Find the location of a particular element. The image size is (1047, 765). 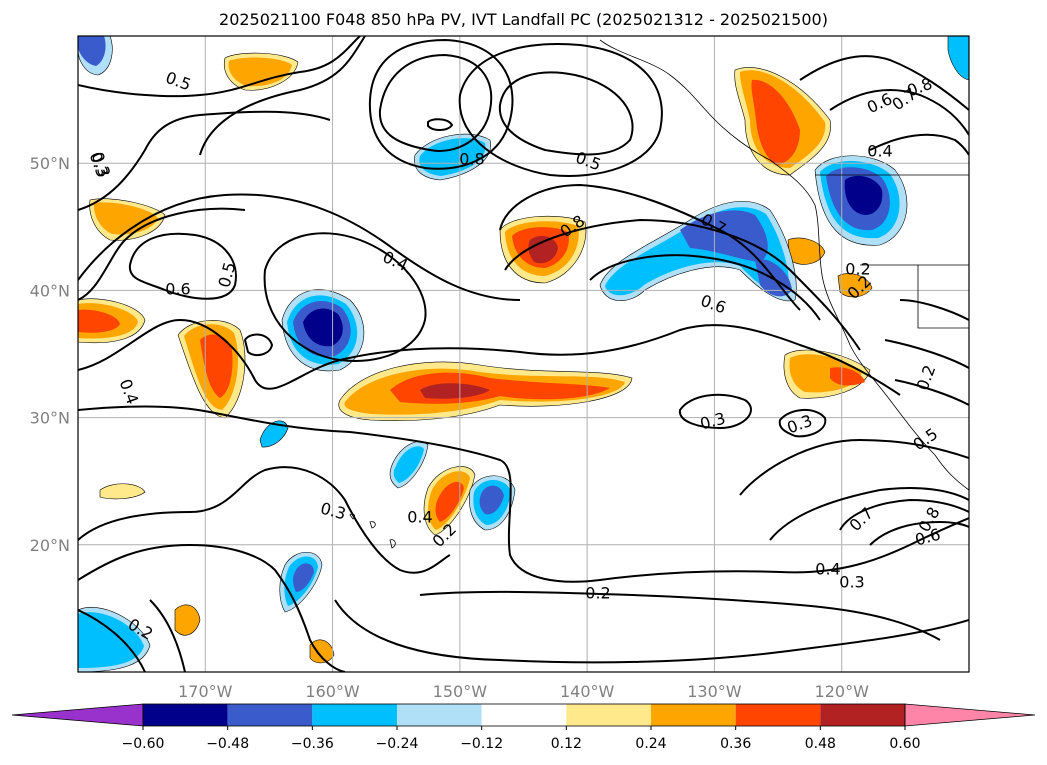

colorbar-tick-label: −0.24 is located at coordinates (397, 744).